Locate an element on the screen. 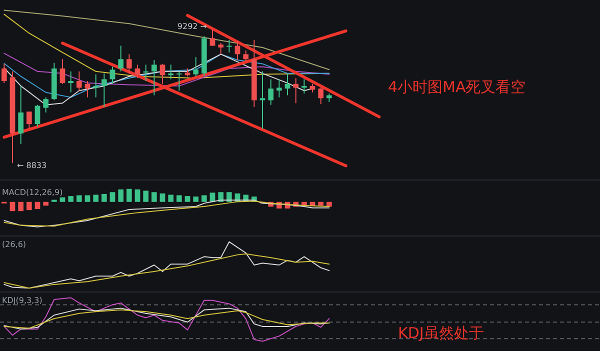 The height and width of the screenshot is (351, 600). annotation: KDJ虽然处于 is located at coordinates (441, 333).